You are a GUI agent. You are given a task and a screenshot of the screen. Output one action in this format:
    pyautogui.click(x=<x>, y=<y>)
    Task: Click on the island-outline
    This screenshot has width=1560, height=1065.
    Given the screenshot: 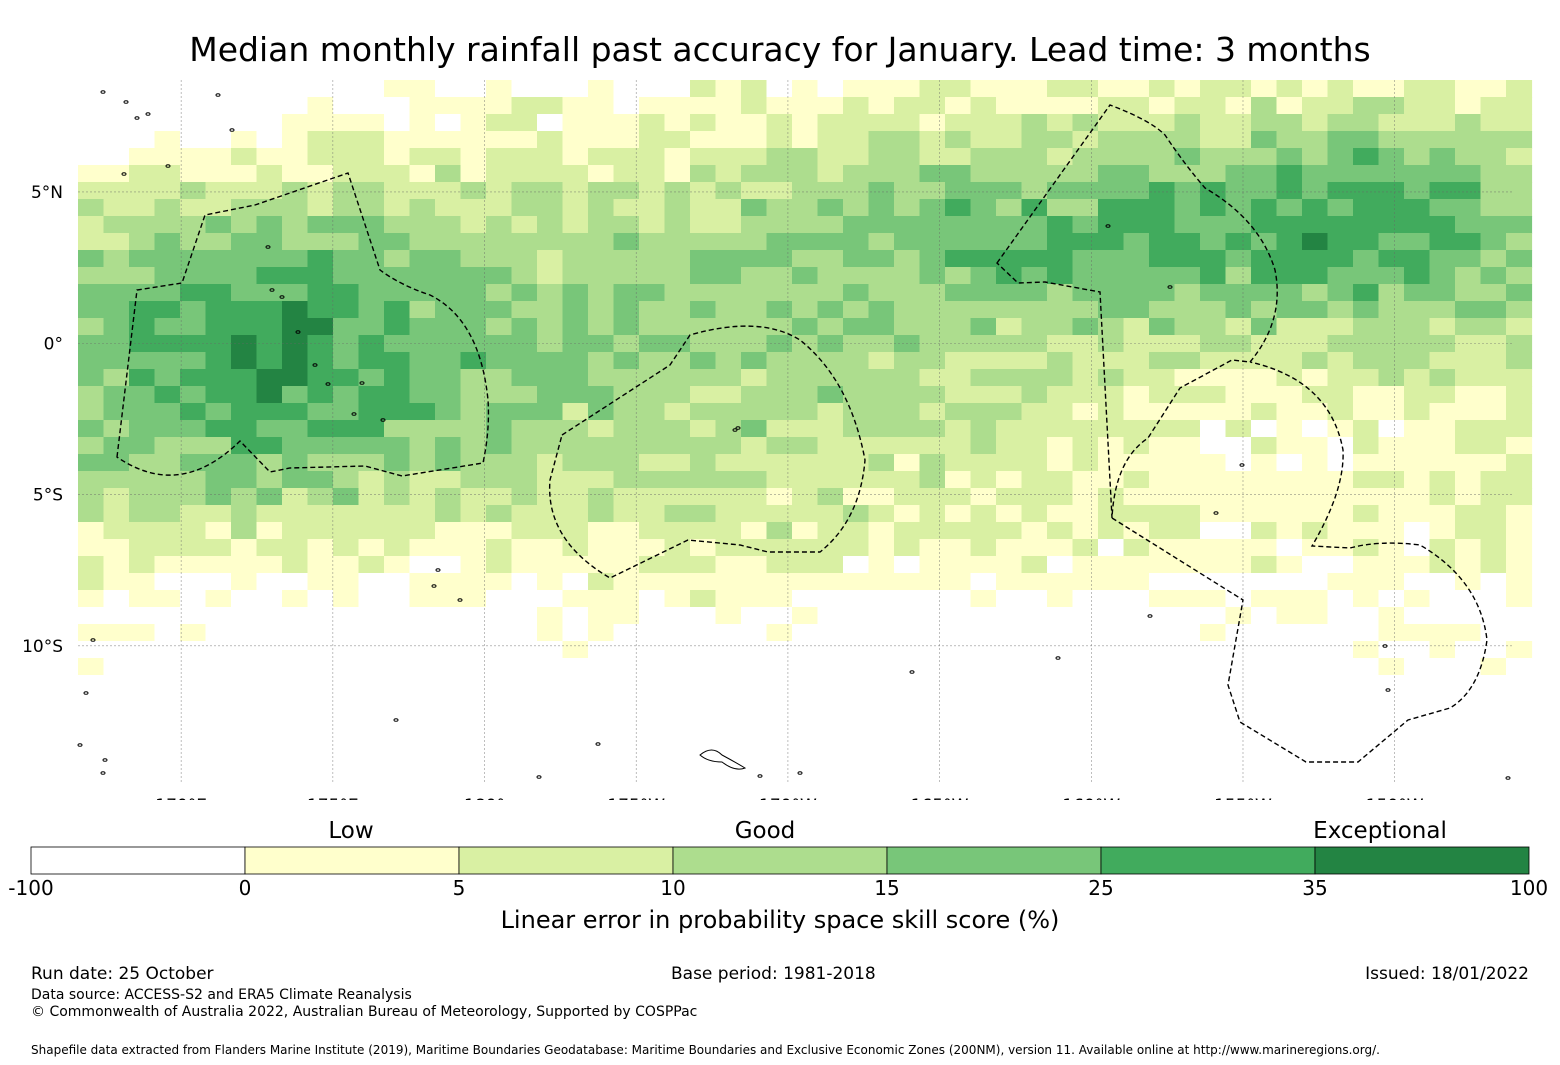 What is the action you would take?
    pyautogui.click(x=760, y=776)
    